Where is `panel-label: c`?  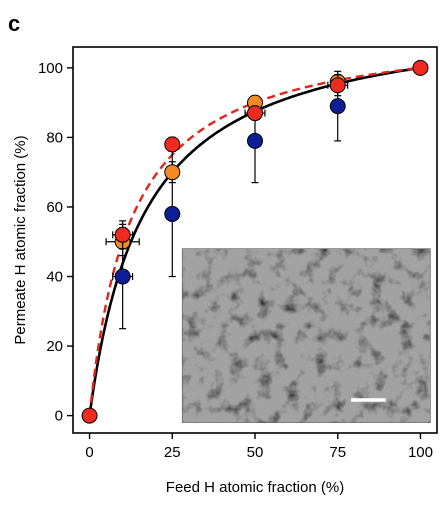 panel-label: c is located at coordinates (14, 23).